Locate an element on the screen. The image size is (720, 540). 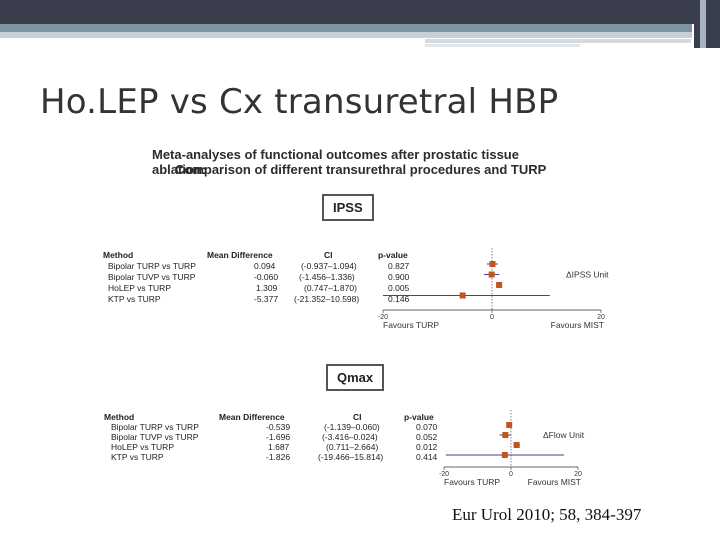
qmax-row-md: -0.539 is located at coordinates (278, 427).